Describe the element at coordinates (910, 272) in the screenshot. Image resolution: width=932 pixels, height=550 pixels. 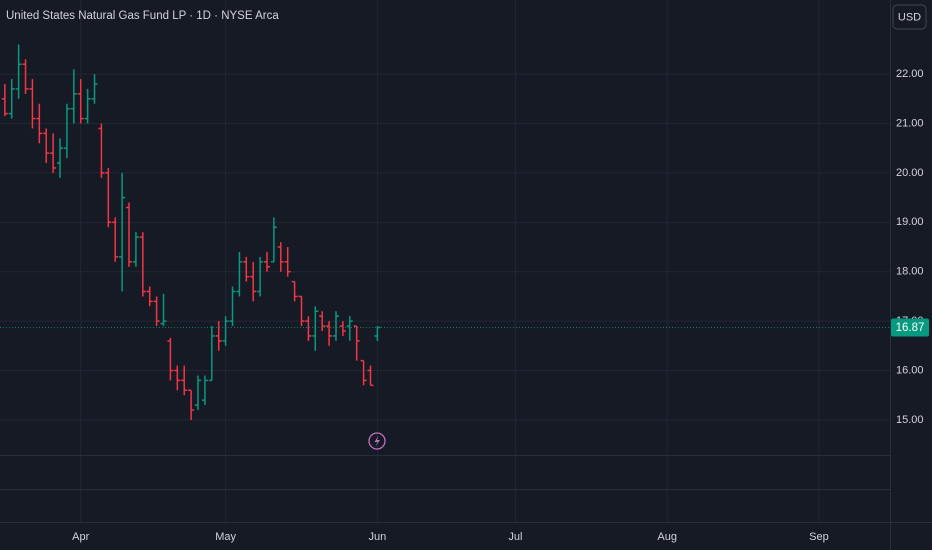
I see `y-tick-label: 18.00` at that location.